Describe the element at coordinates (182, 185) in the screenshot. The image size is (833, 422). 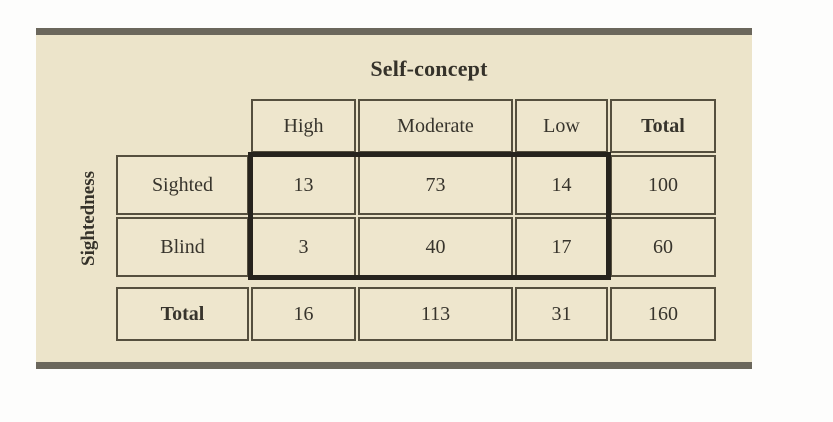
I see `row-label-sighted: Sighted` at that location.